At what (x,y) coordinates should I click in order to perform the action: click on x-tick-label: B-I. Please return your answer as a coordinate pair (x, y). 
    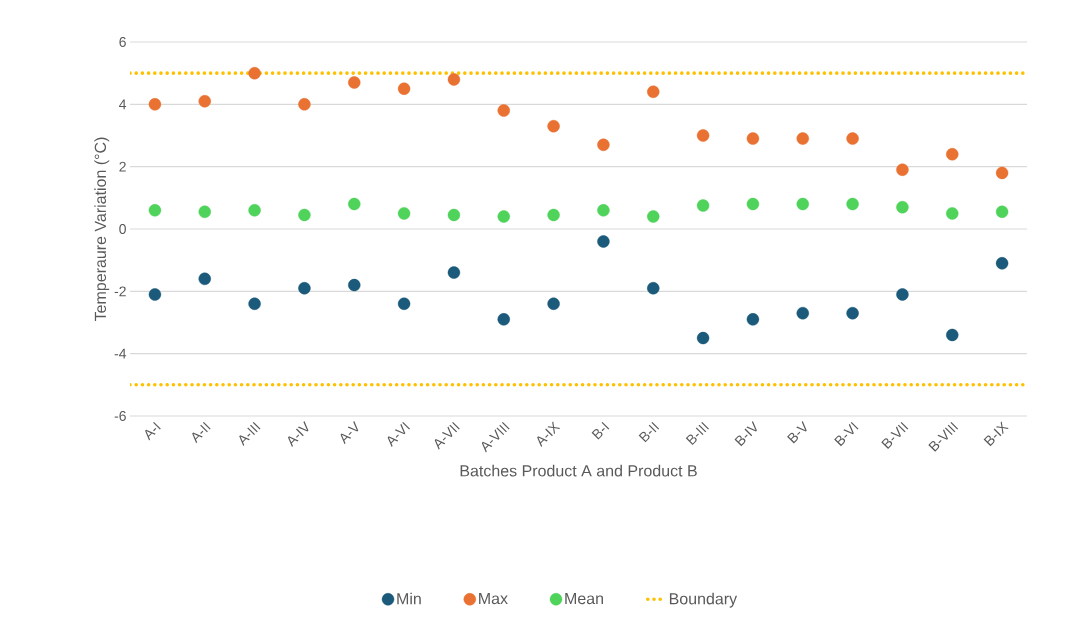
    Looking at the image, I should click on (600, 430).